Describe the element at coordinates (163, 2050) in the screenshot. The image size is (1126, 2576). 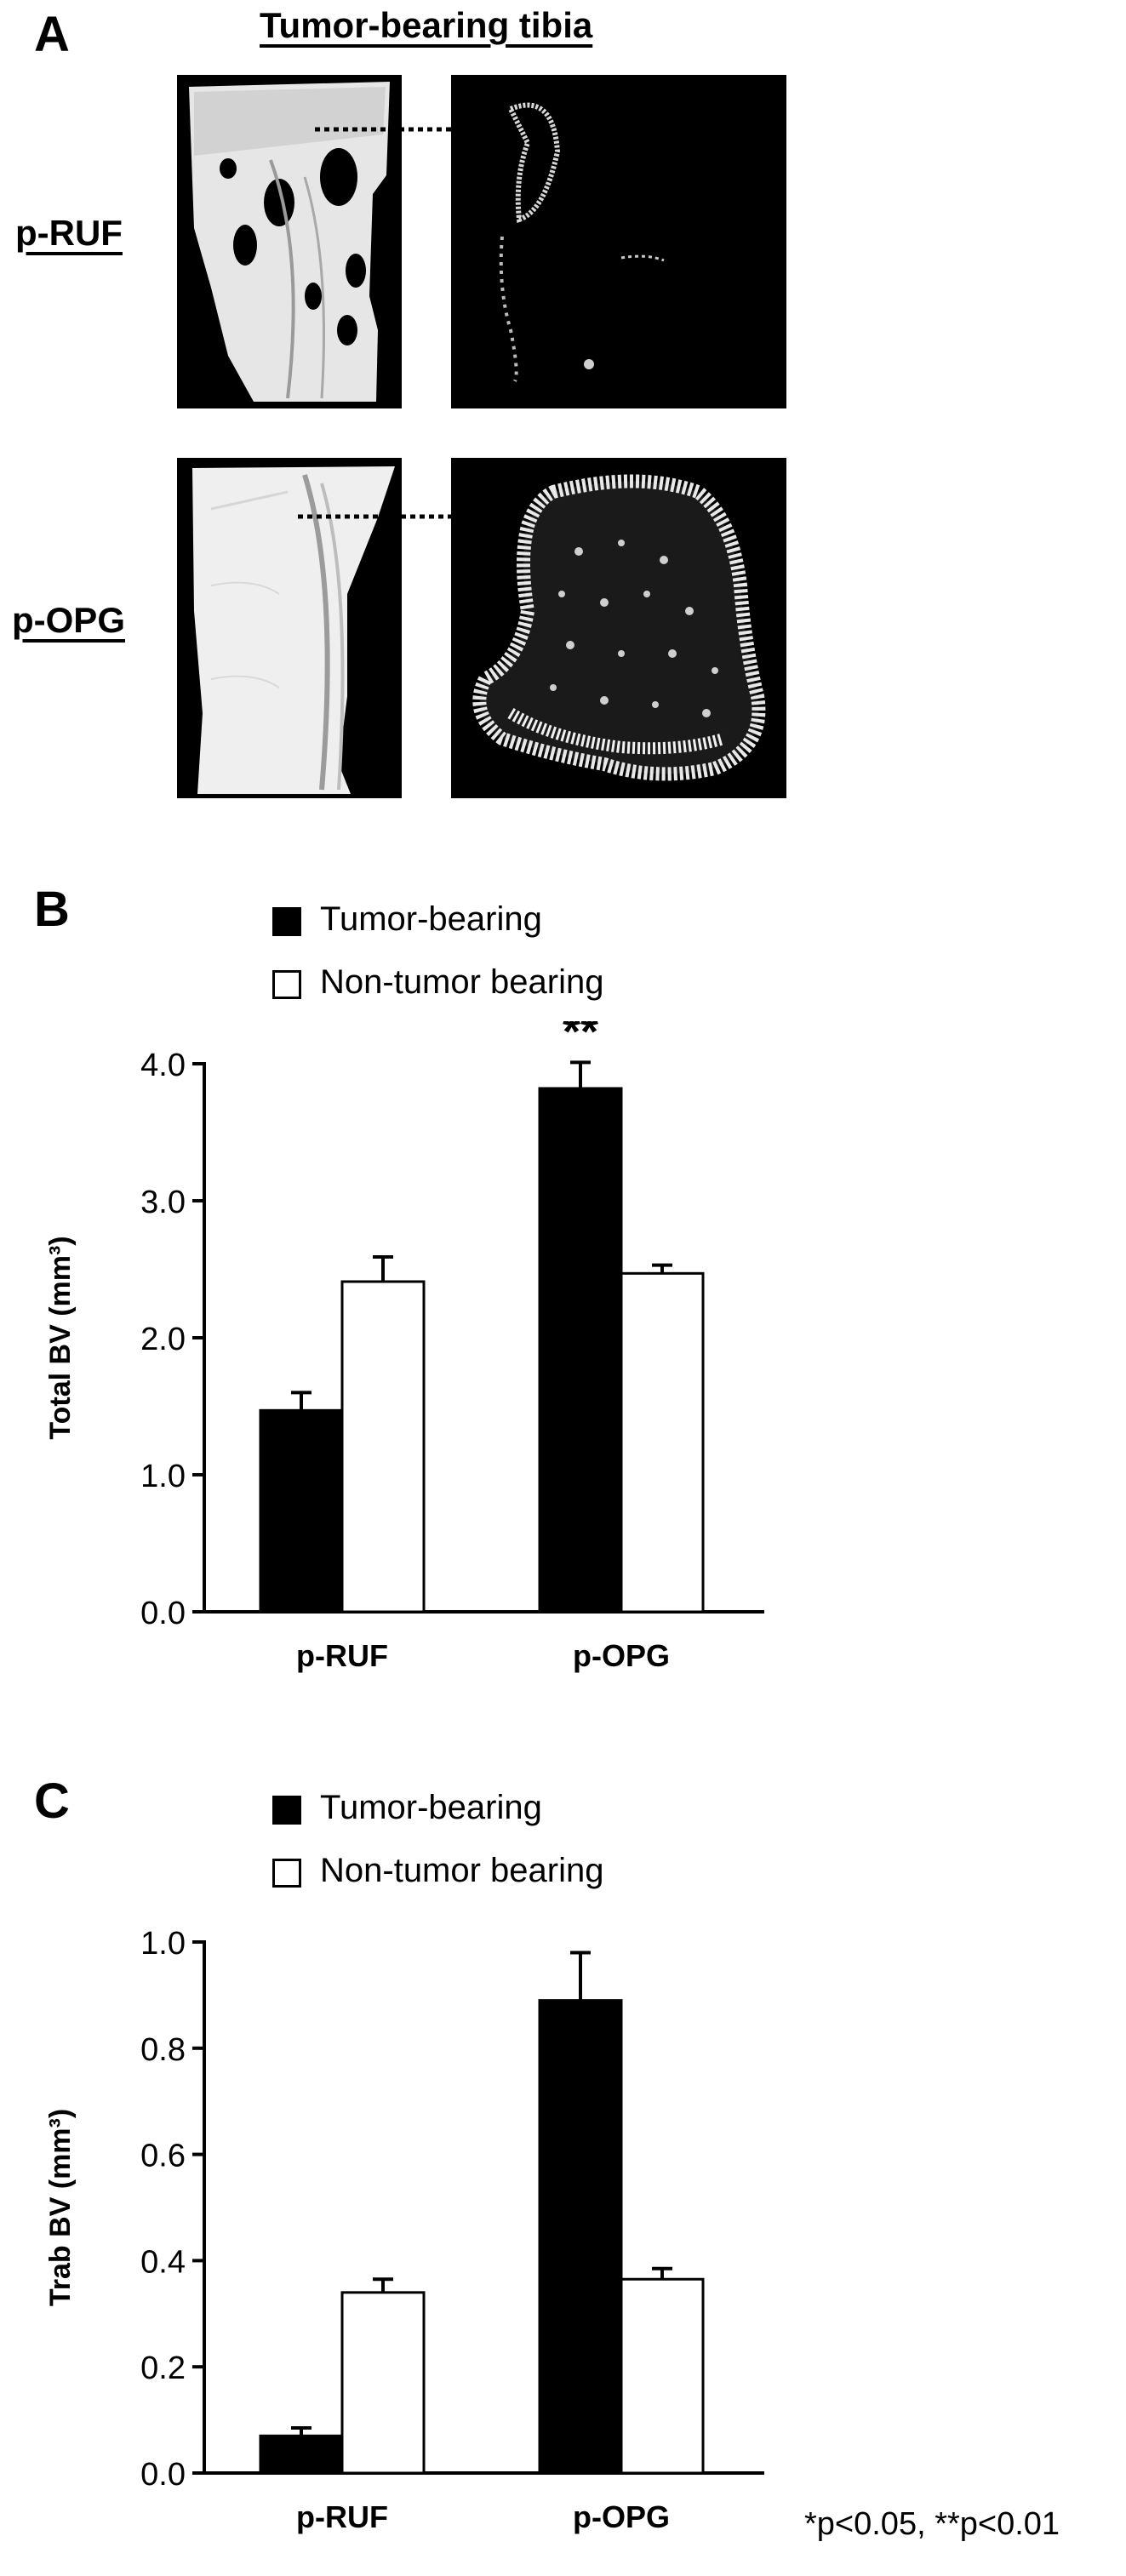
I see `chart-c-y-tick-label: 0.8` at that location.